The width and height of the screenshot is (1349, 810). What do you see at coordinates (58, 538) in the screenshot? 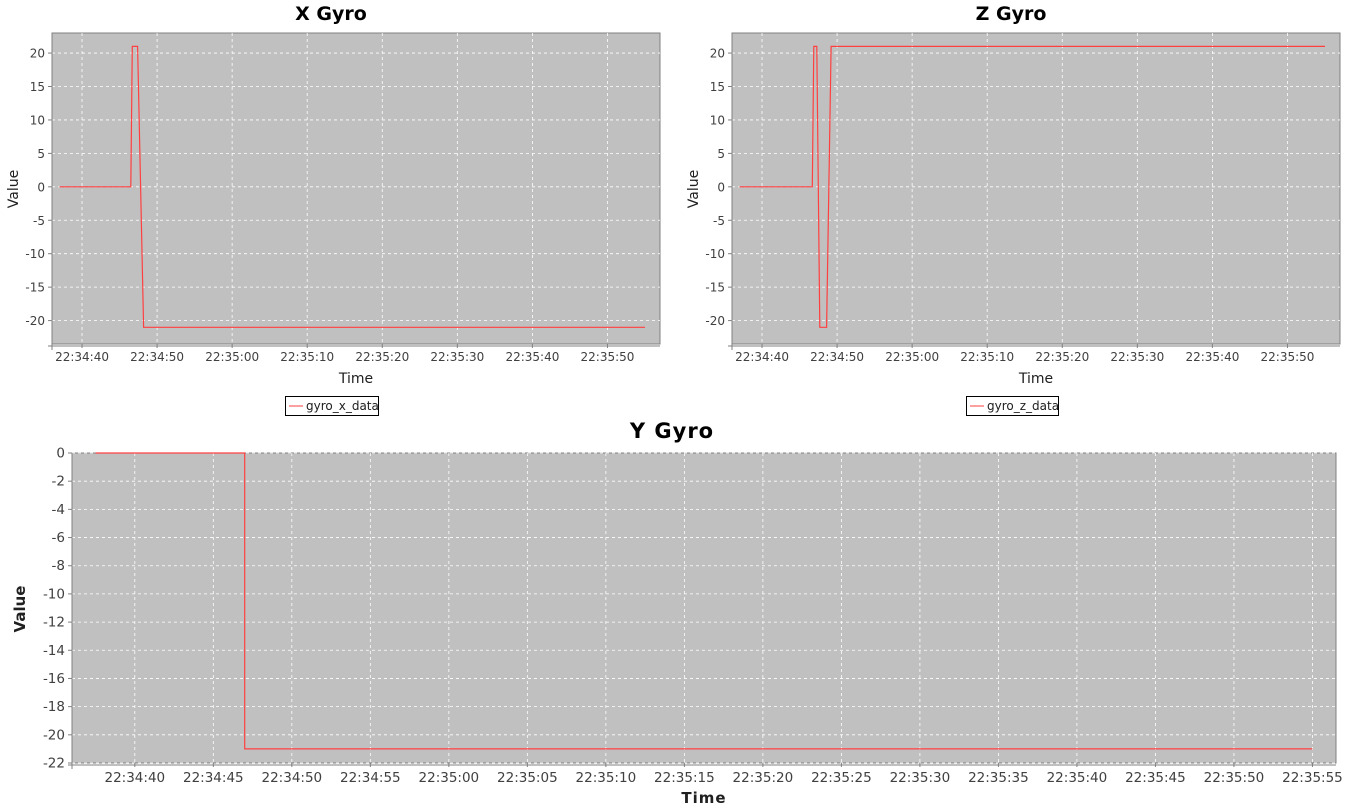
I see `y-tick-label: -6` at bounding box center [58, 538].